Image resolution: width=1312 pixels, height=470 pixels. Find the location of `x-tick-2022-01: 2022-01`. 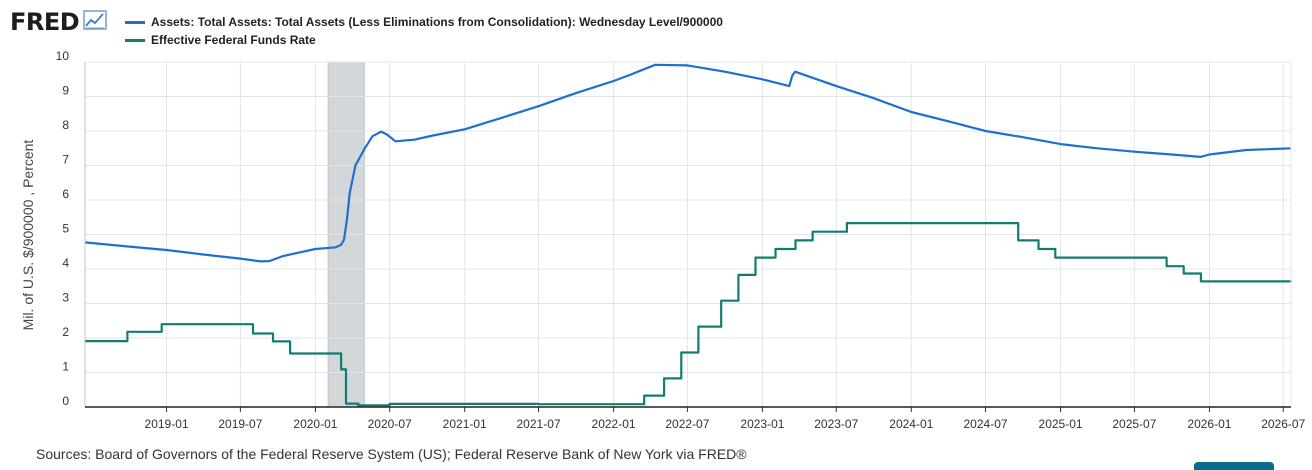

x-tick-2022-01: 2022-01 is located at coordinates (614, 424).